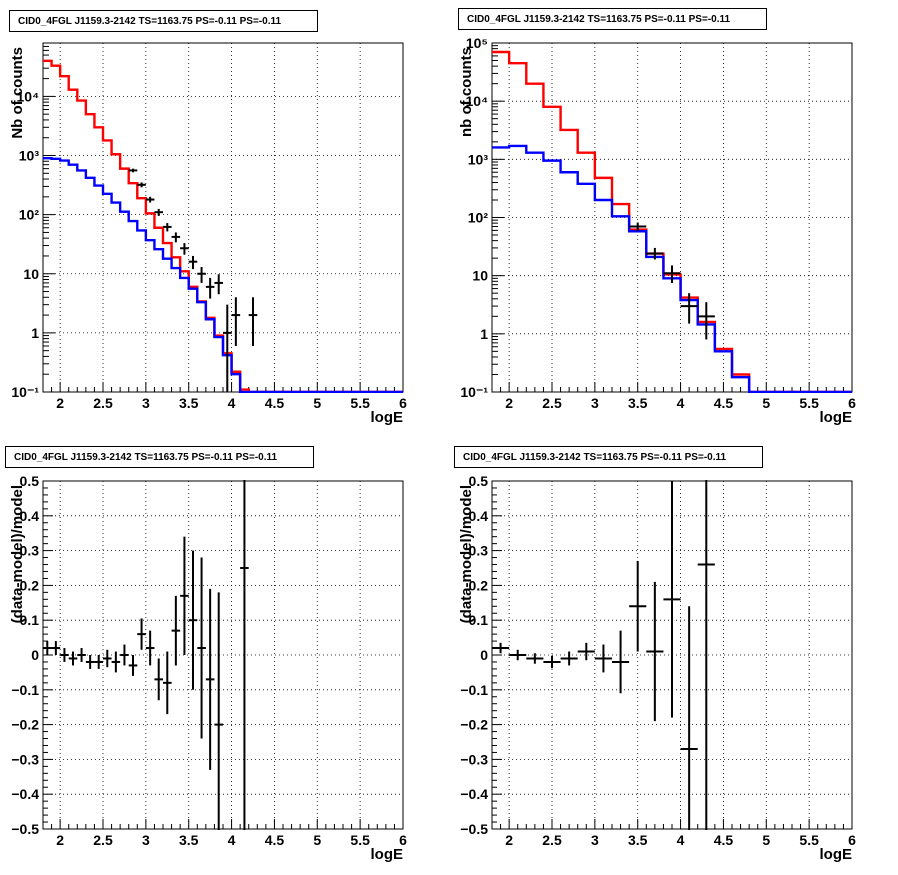  I want to click on y-tick-label: 10⁵, so click(477, 43).